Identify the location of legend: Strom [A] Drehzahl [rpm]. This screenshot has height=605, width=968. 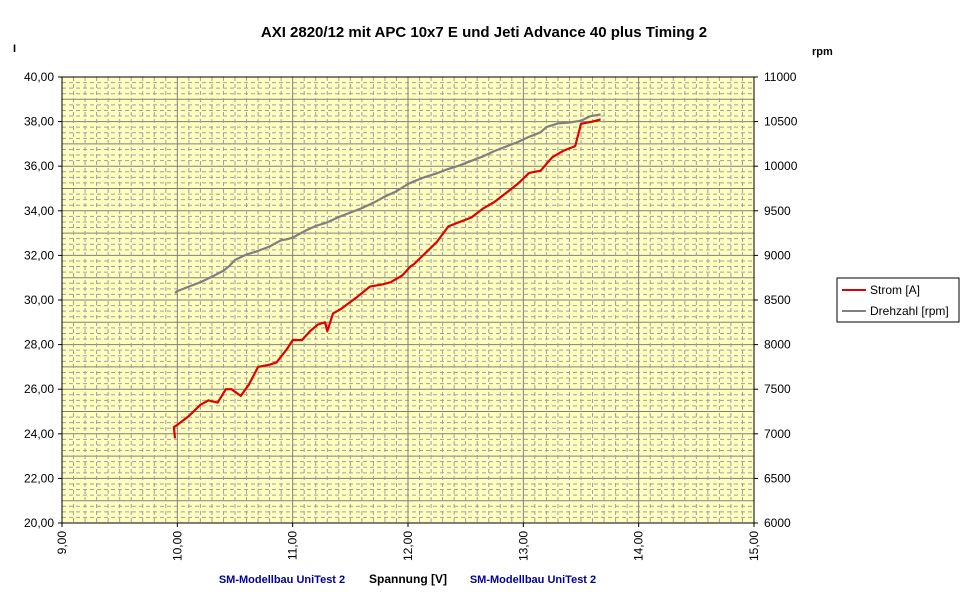
(898, 300).